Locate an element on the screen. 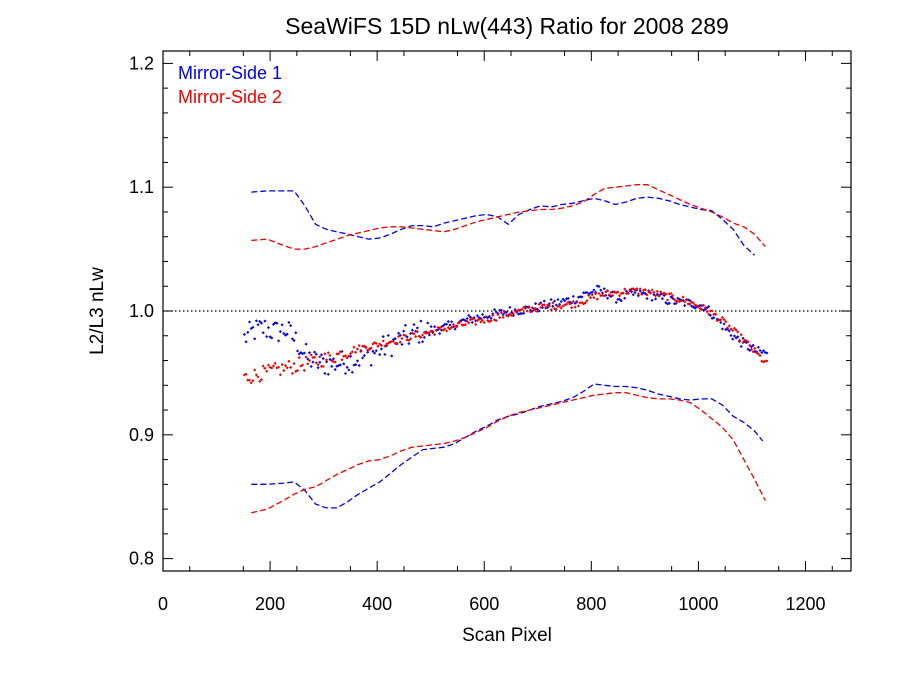 The image size is (900, 675). ms2-lower-envelope is located at coordinates (508, 453).